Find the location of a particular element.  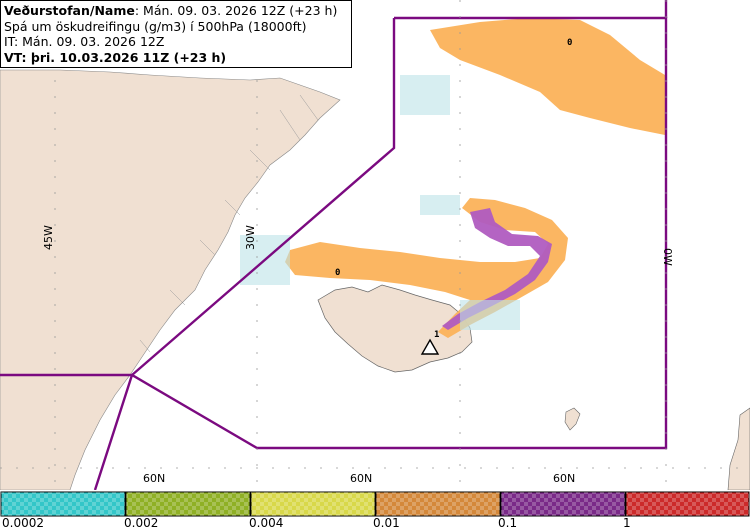

norway-land is located at coordinates (738, 448).